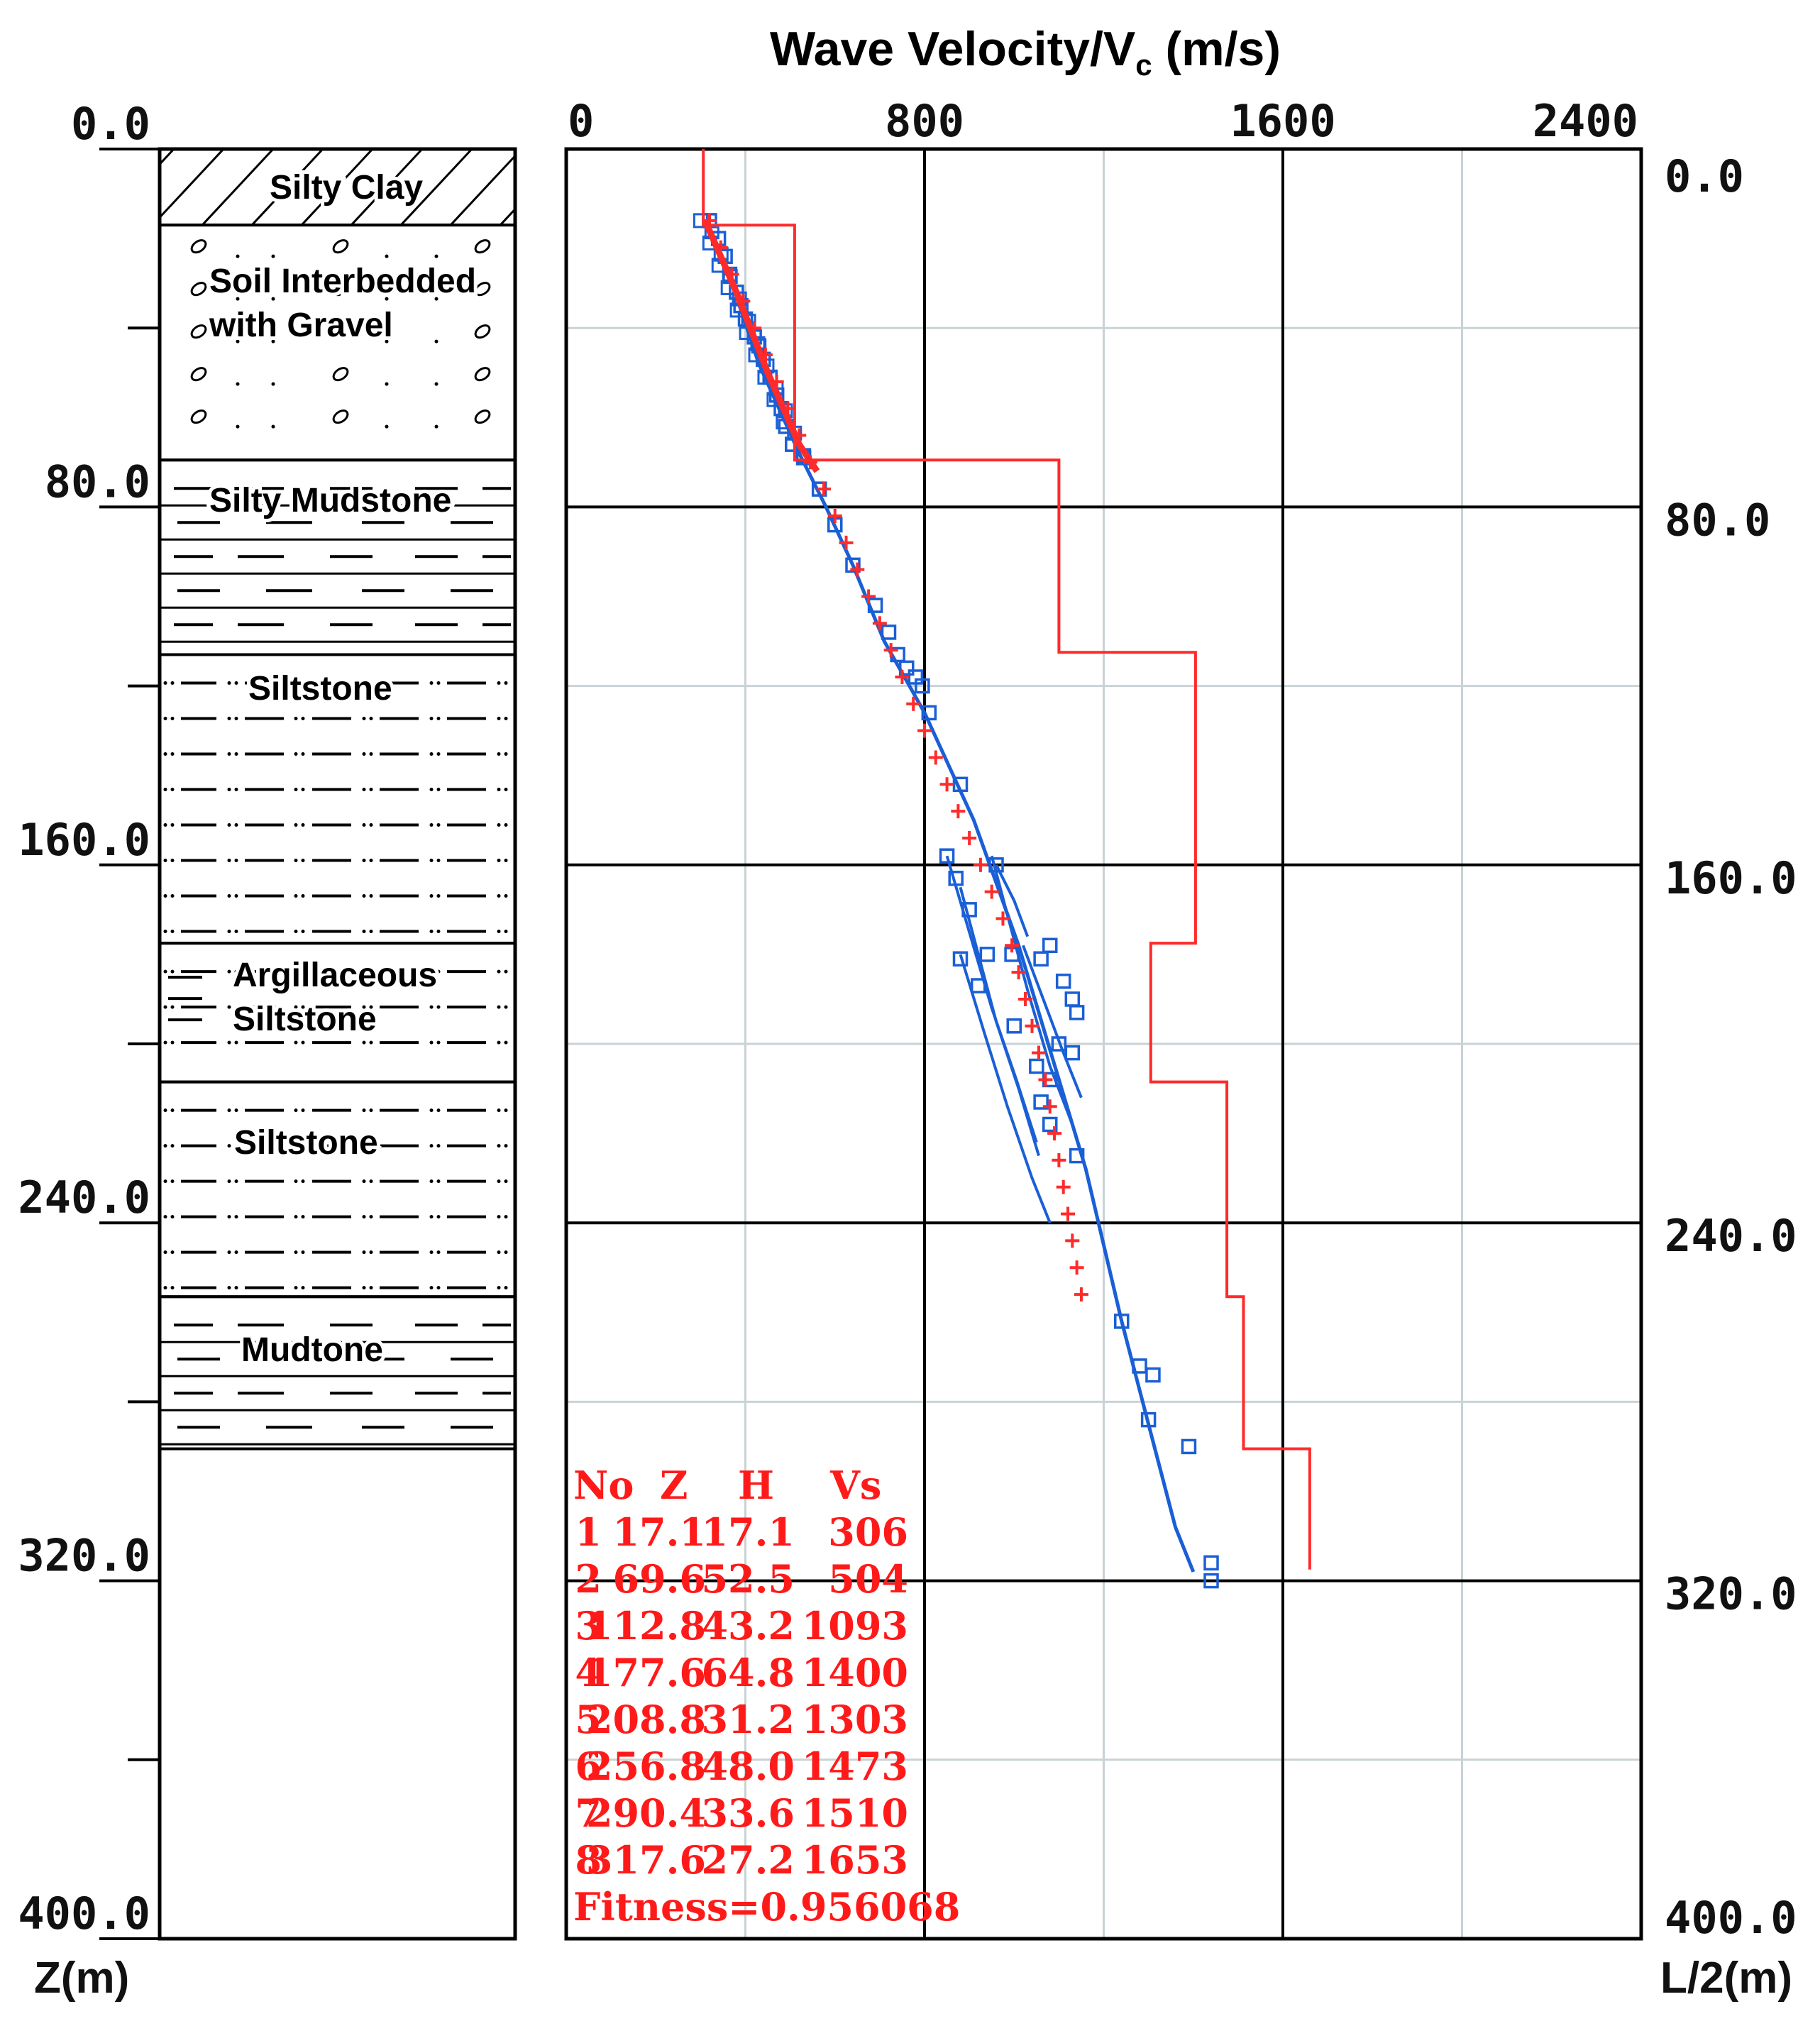 This screenshot has height=2026, width=1820. Describe the element at coordinates (646, 1626) in the screenshot. I see `results-cell: 112.8` at that location.